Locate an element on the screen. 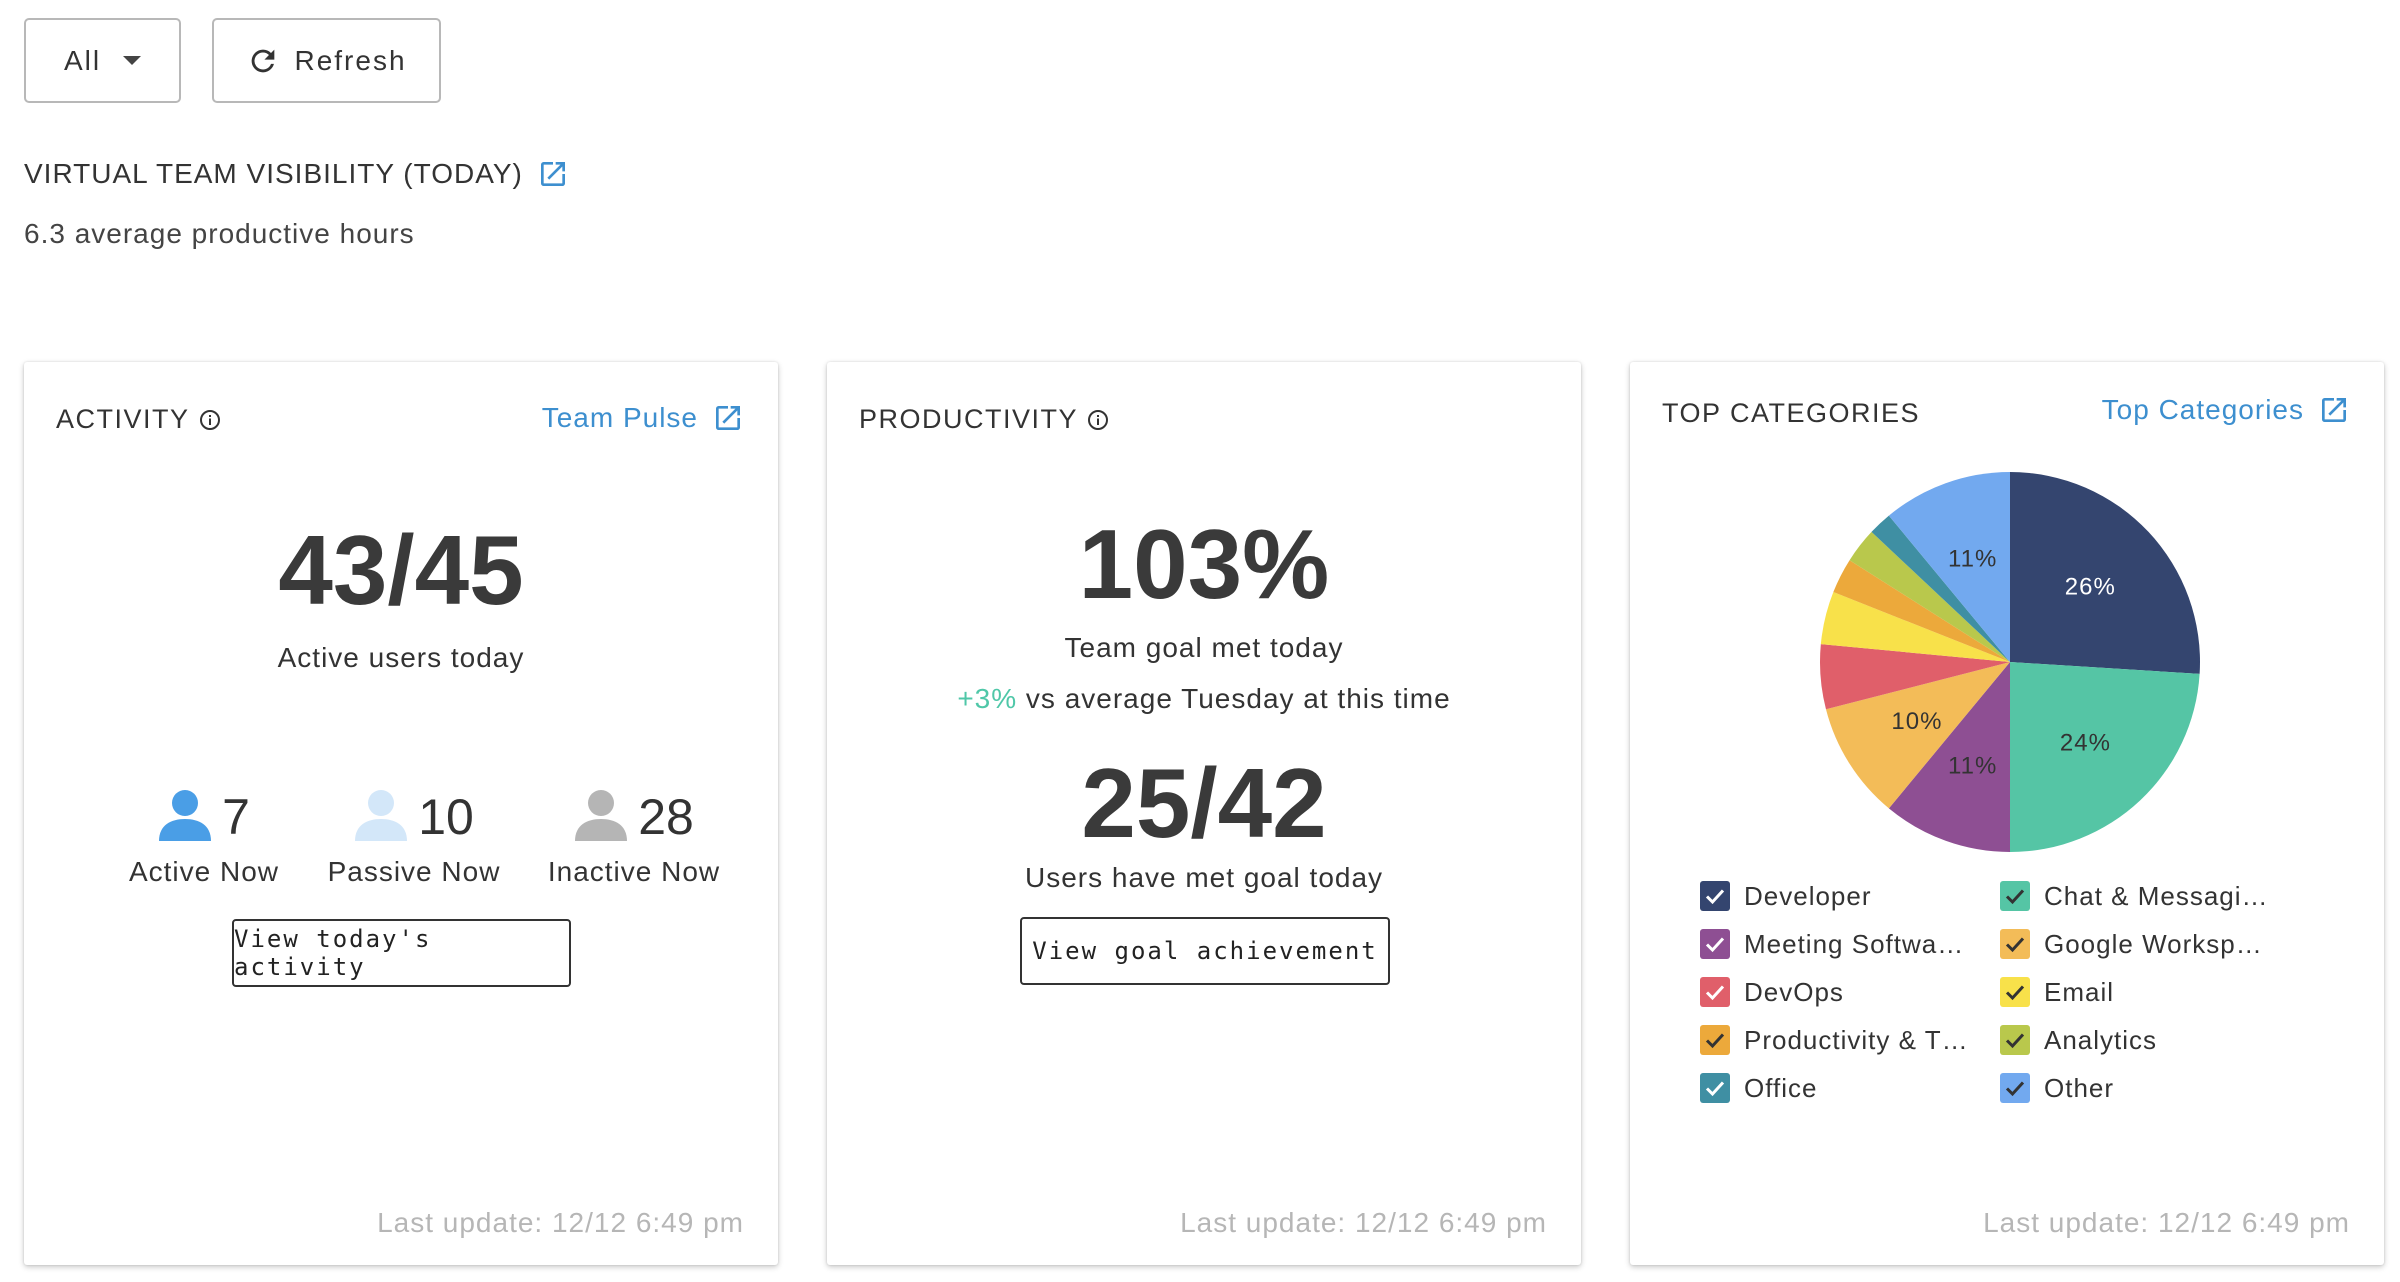  top-categories-card-title: TOP CATEGORIES is located at coordinates (1791, 413).